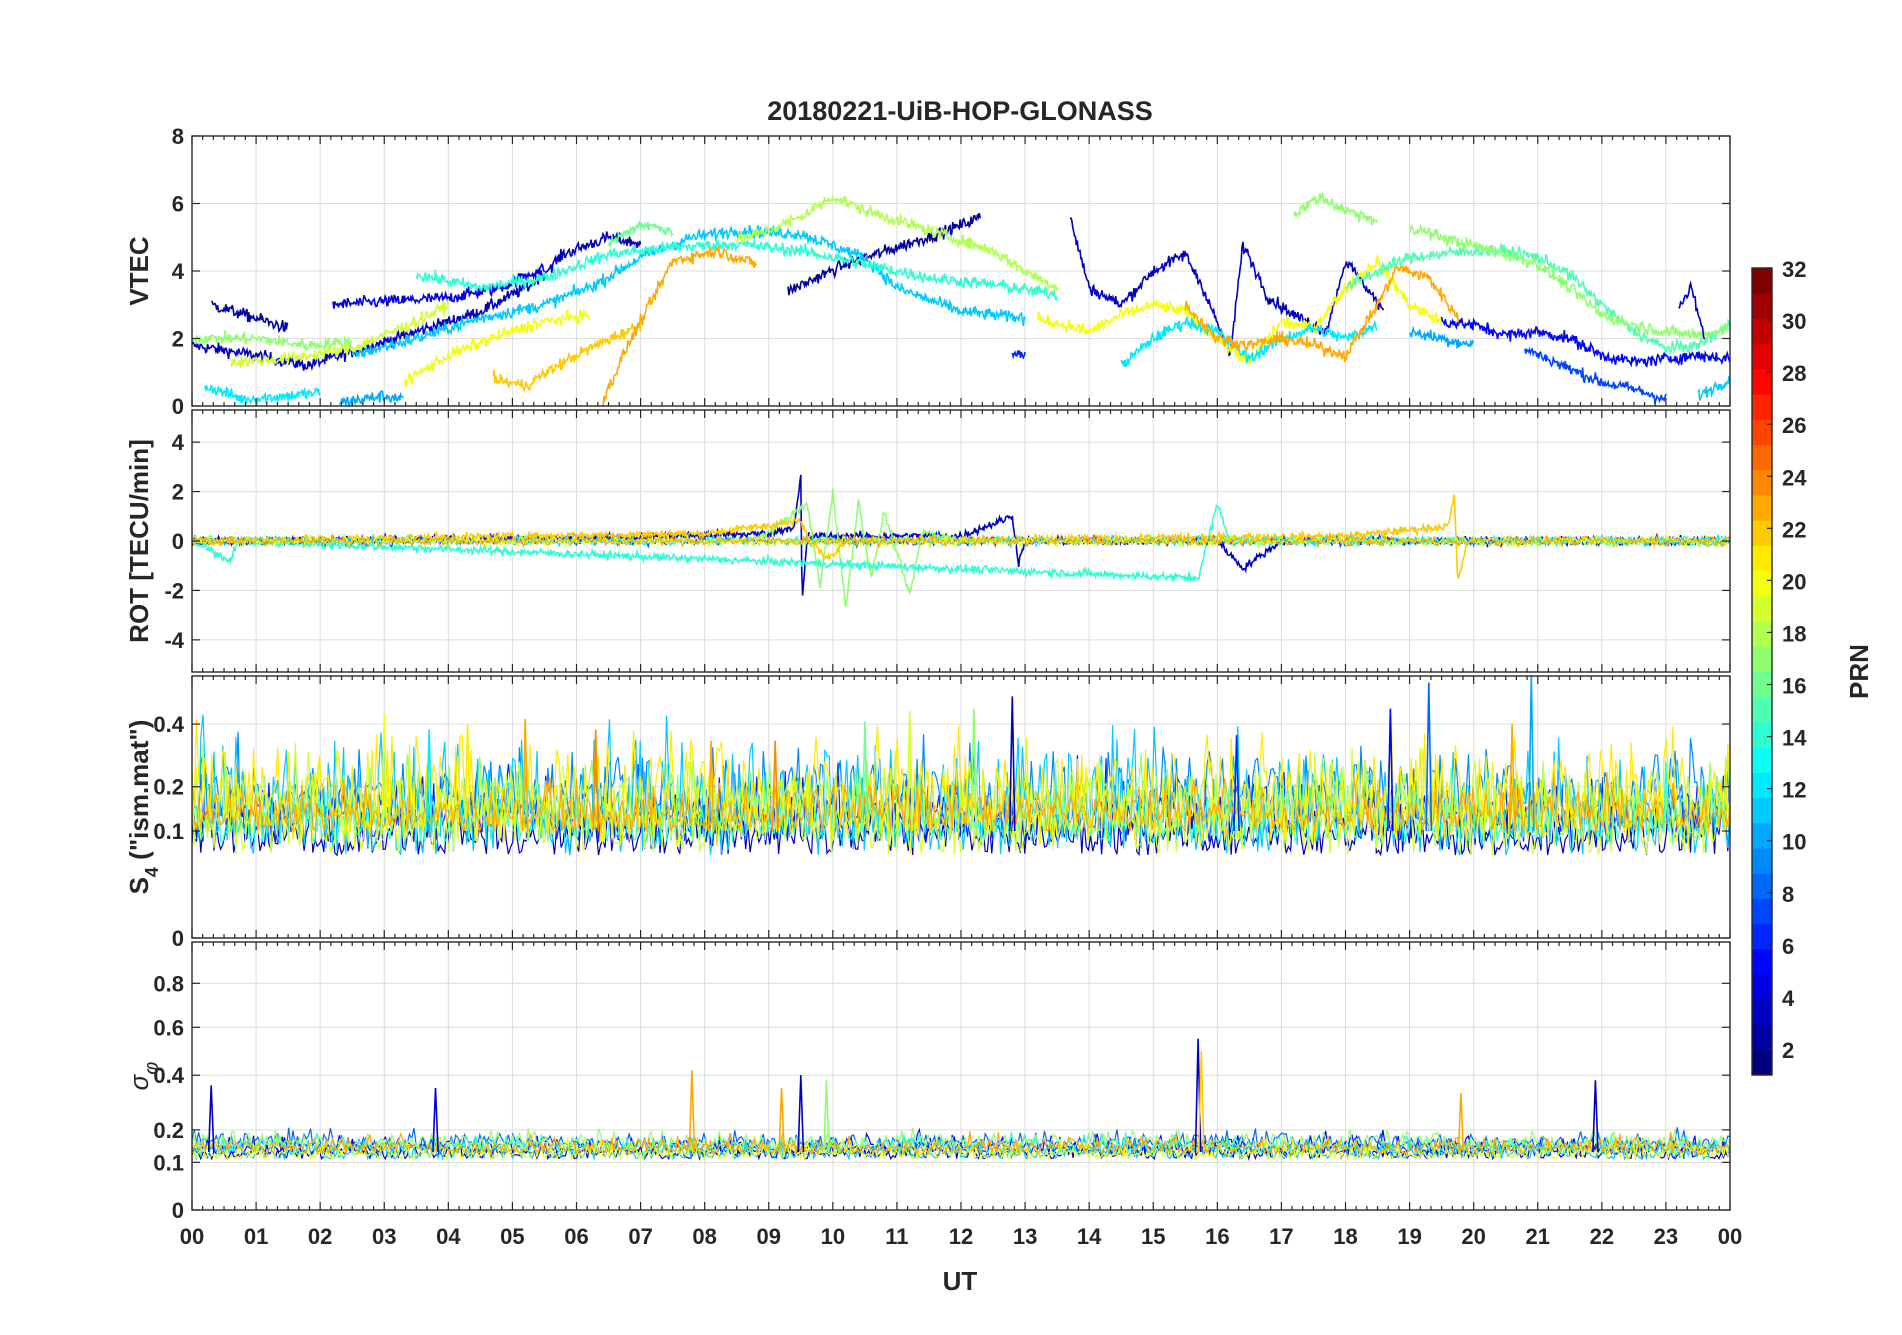 This screenshot has height=1335, width=1902. I want to click on colorbar-tick-label: 28, so click(1794, 373).